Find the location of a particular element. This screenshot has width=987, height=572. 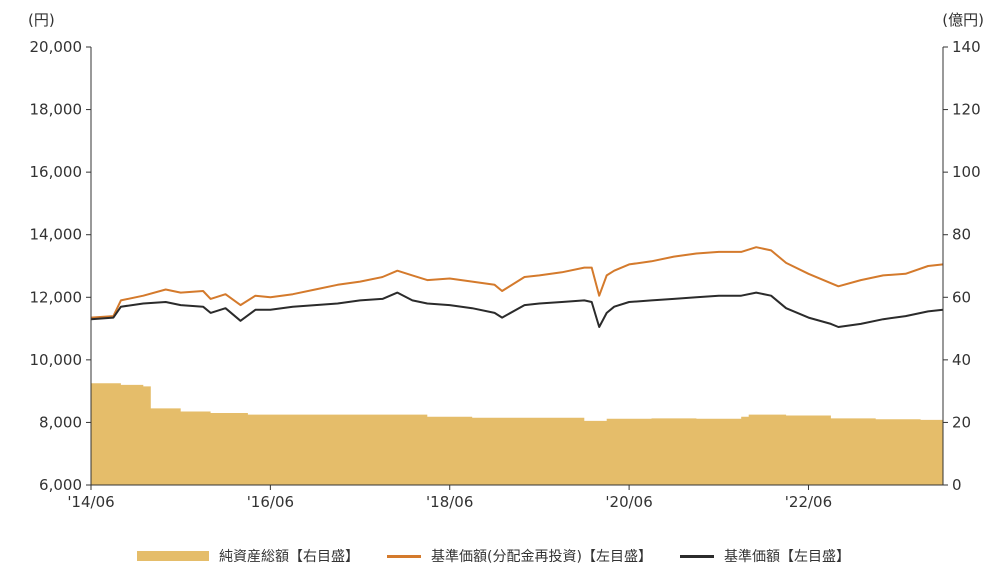

legend-label-net-assets: 純資産総額【右目盛】 is located at coordinates (289, 557).